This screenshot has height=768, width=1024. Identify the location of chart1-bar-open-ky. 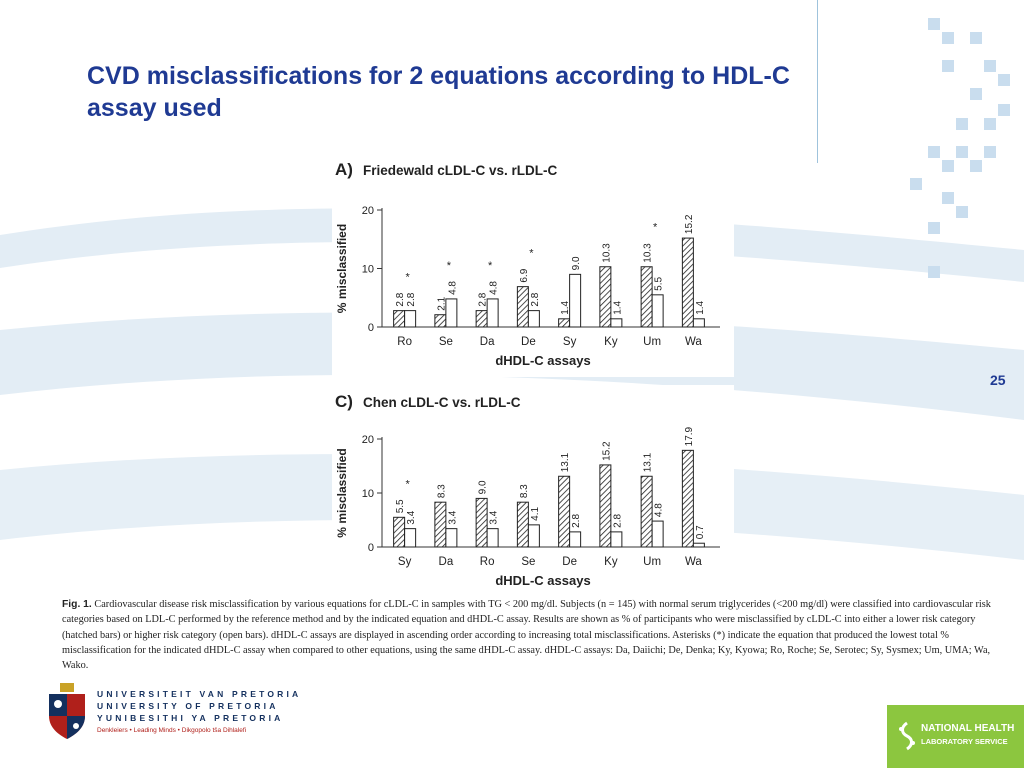
(616, 539).